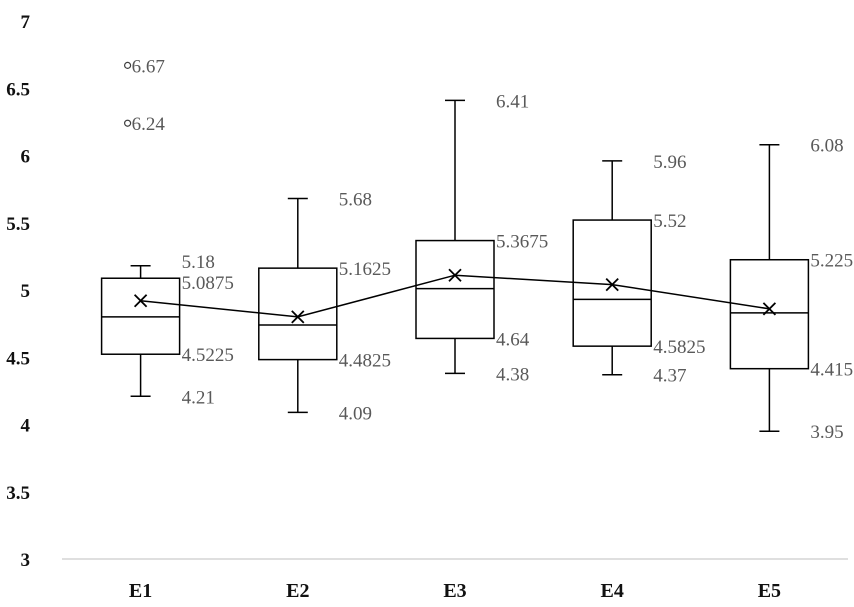  What do you see at coordinates (18, 224) in the screenshot?
I see `y-tick-label: 5.5` at bounding box center [18, 224].